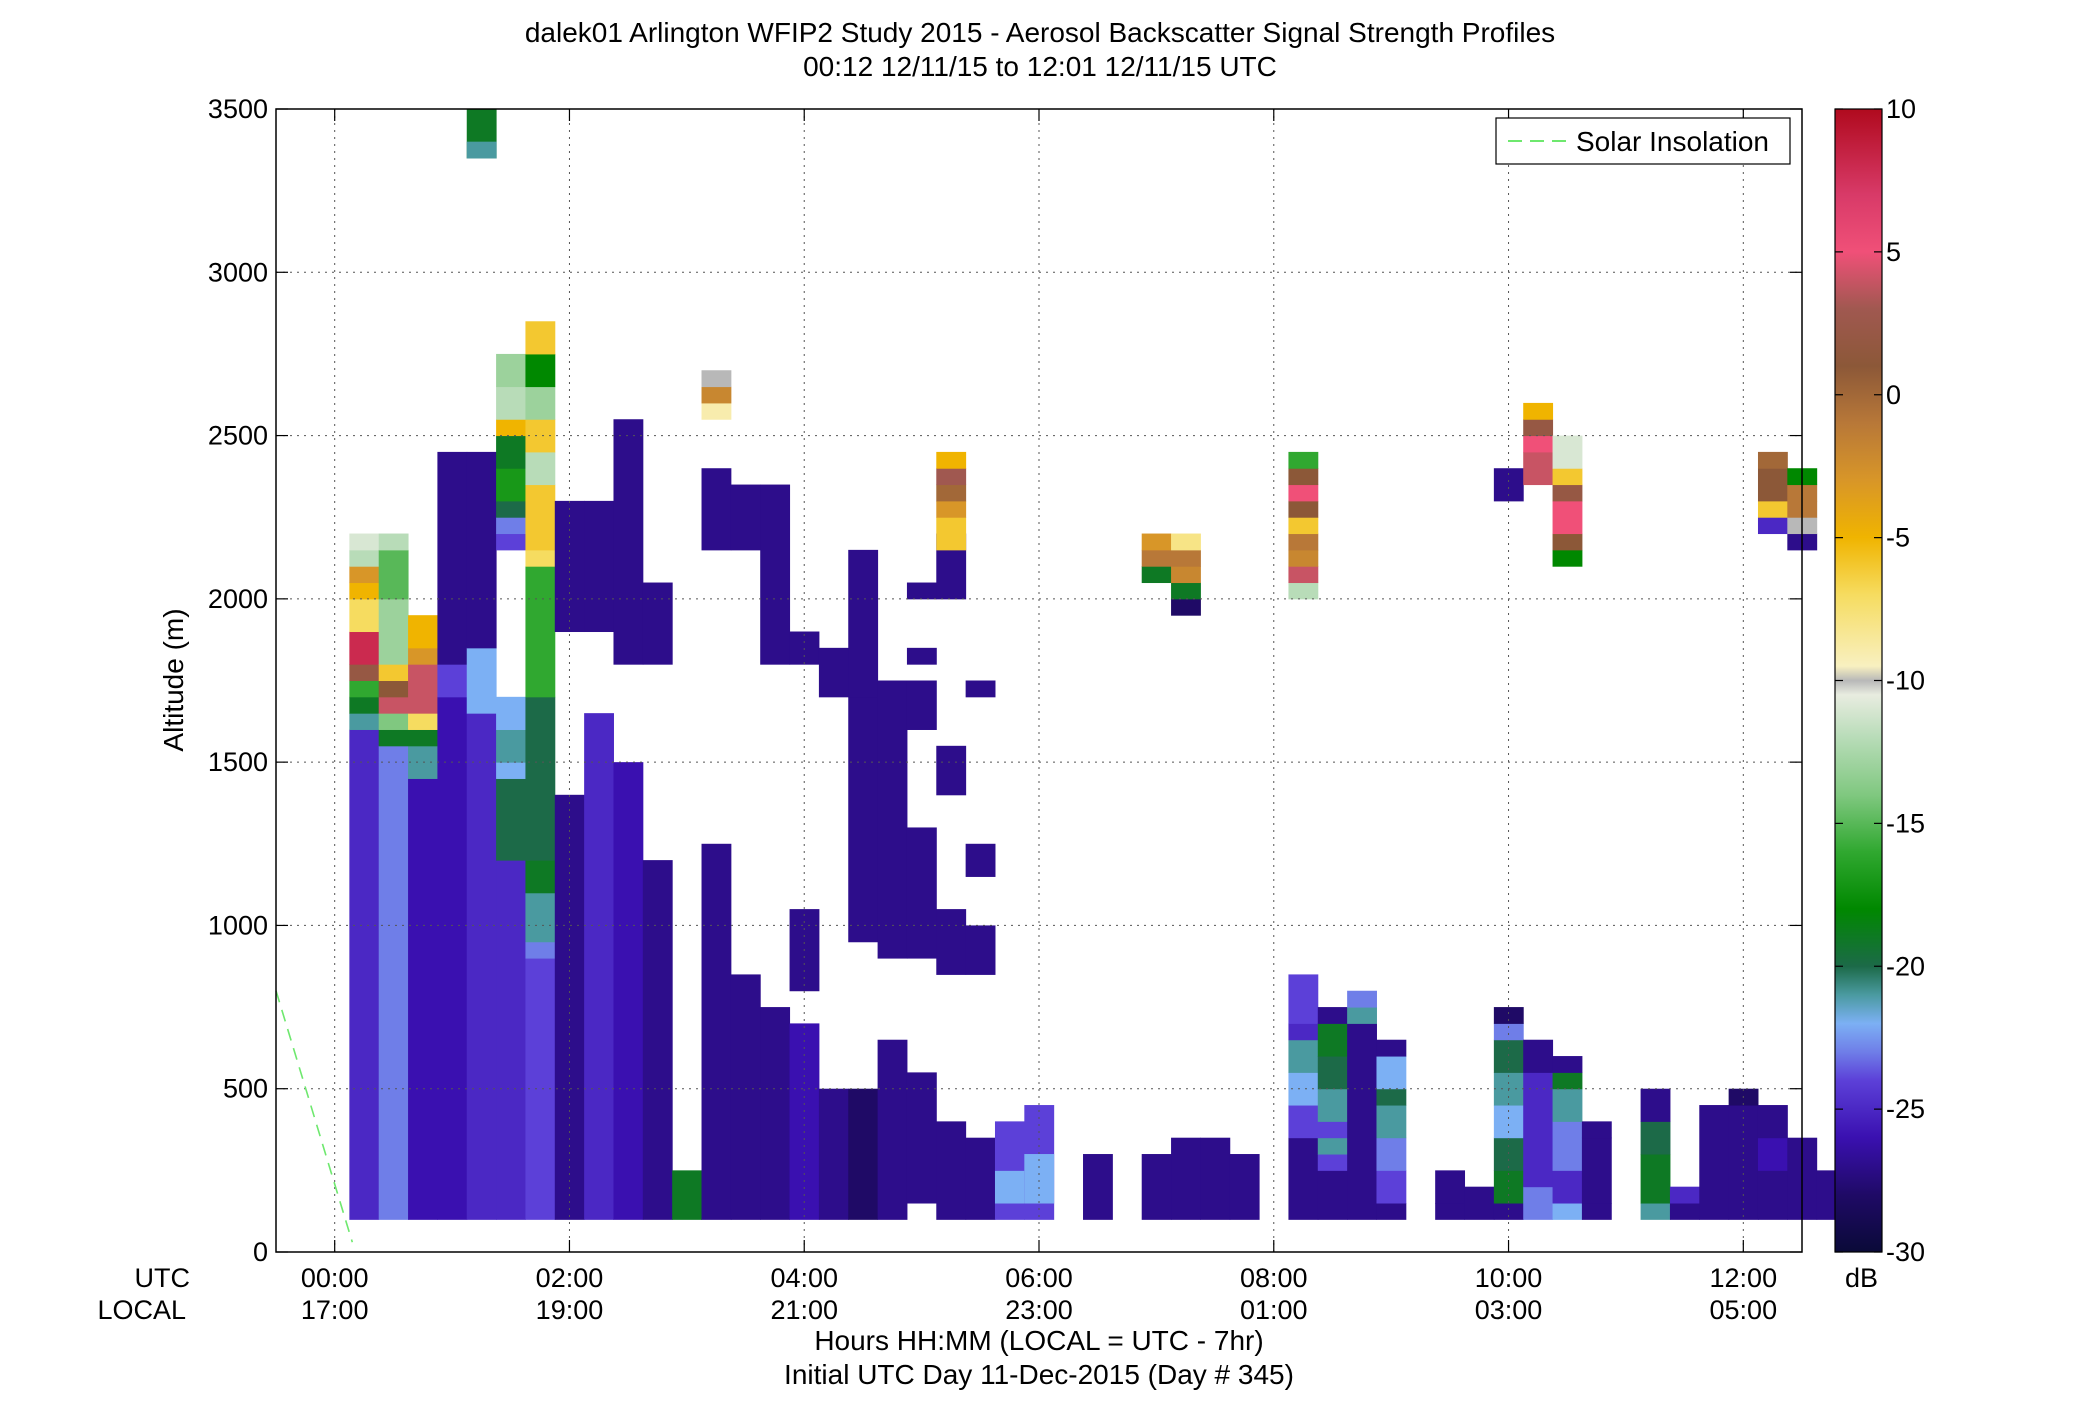 Image resolution: width=2098 pixels, height=1425 pixels. Describe the element at coordinates (245, 1089) in the screenshot. I see `y-tick-label: 500` at that location.